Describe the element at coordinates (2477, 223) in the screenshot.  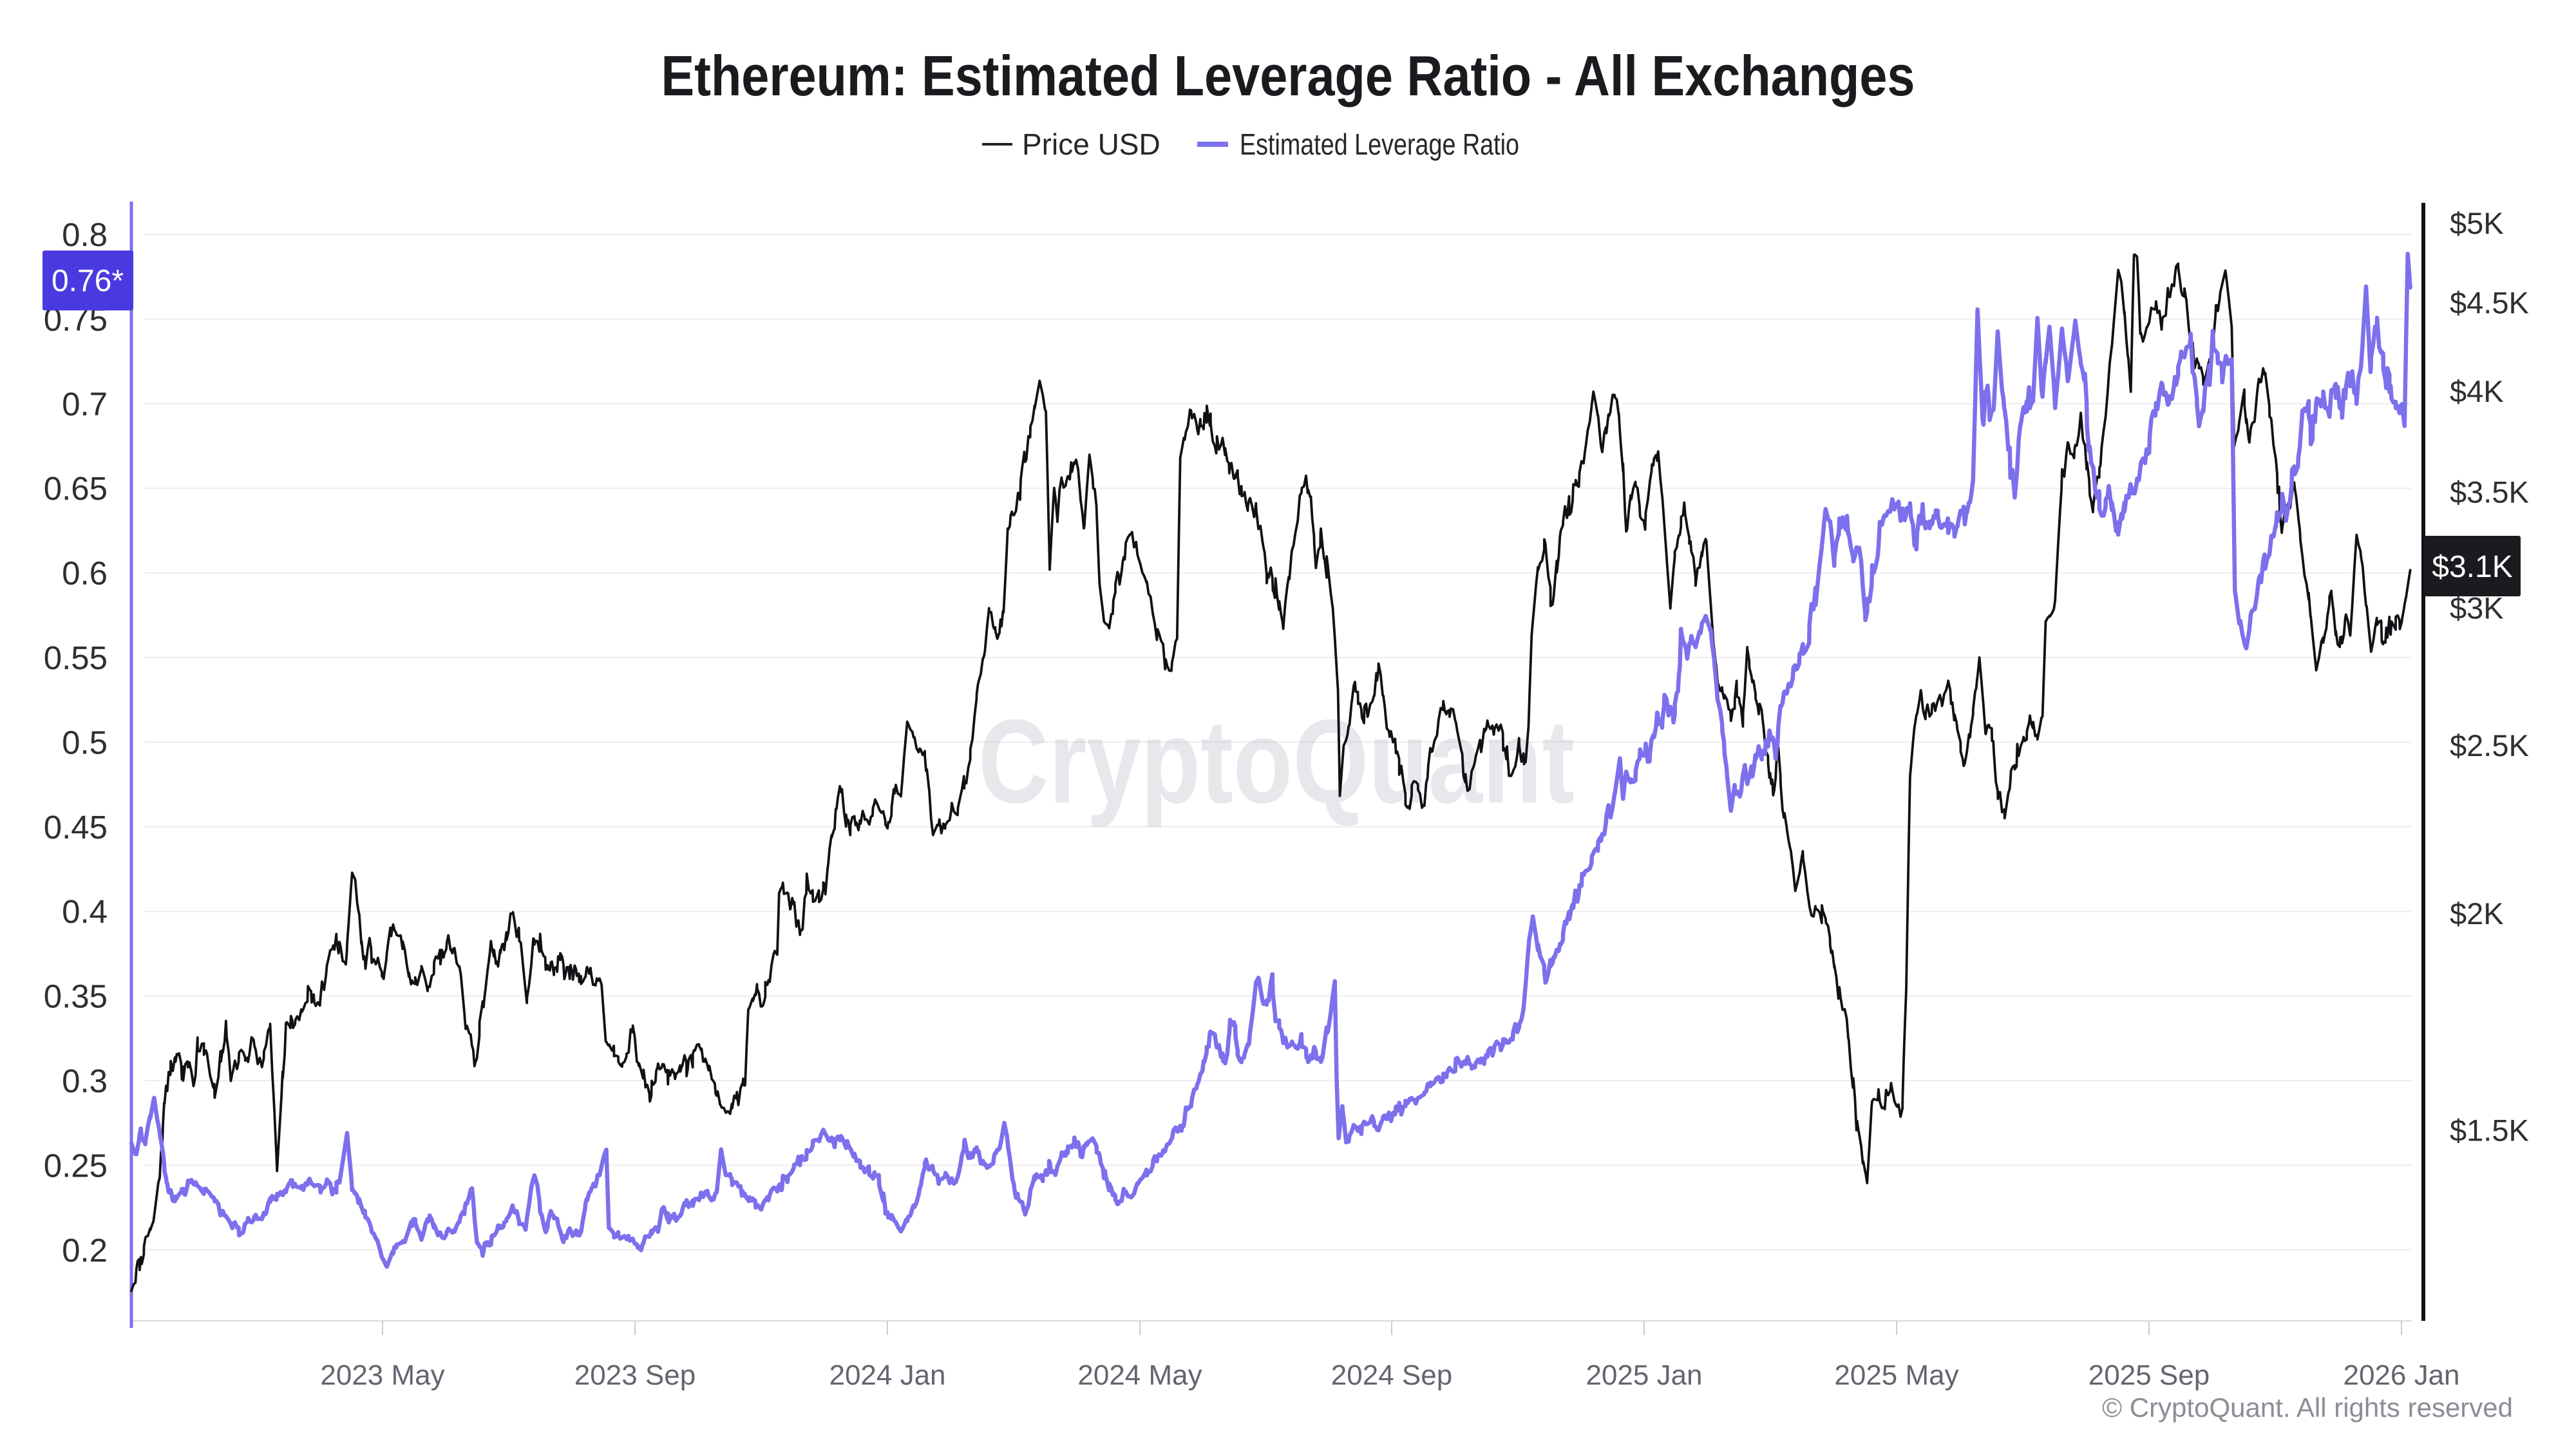
I see `svg-text: $5K` at that location.